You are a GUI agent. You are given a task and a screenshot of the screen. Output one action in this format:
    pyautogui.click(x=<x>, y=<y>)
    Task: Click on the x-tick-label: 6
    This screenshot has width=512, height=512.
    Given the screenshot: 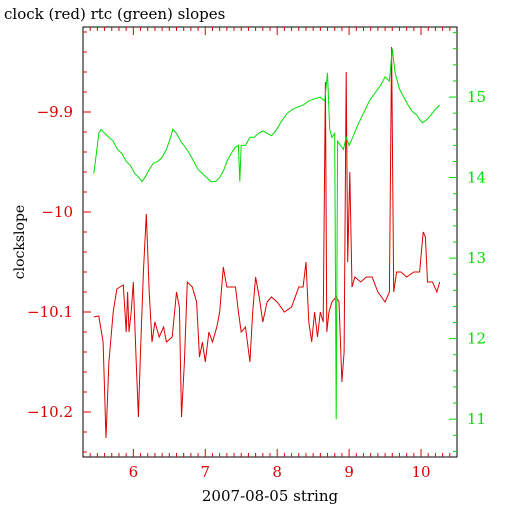 What is the action you would take?
    pyautogui.click(x=134, y=472)
    